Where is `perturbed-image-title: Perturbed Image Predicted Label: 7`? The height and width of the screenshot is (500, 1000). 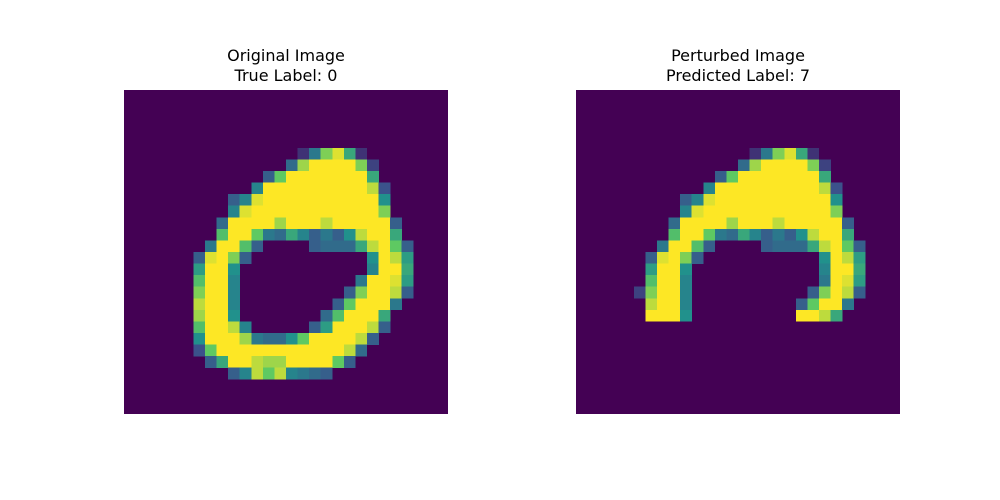
perturbed-image-title: Perturbed Image Predicted Label: 7 is located at coordinates (738, 66).